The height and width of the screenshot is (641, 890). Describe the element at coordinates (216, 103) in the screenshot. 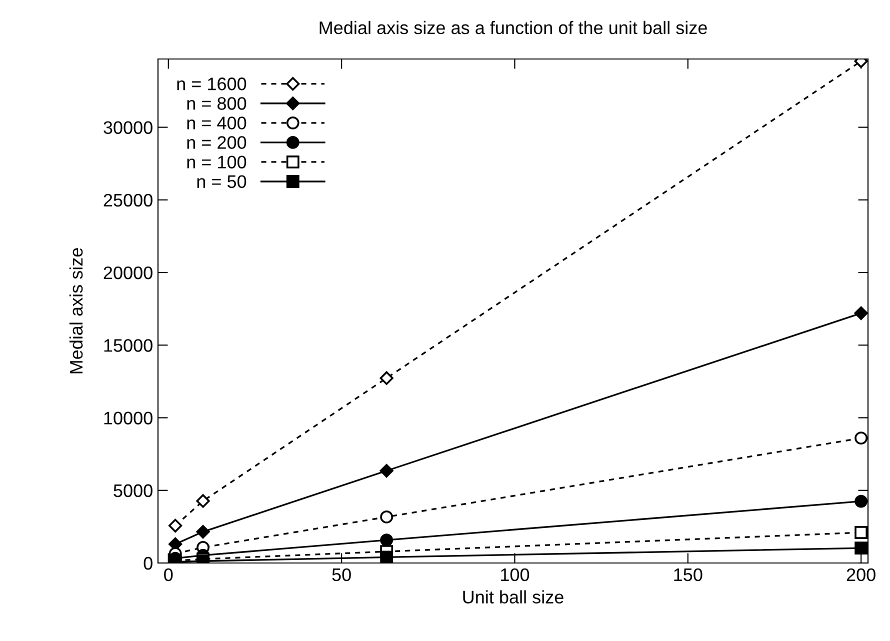

I see `legend-label: n = 800` at that location.